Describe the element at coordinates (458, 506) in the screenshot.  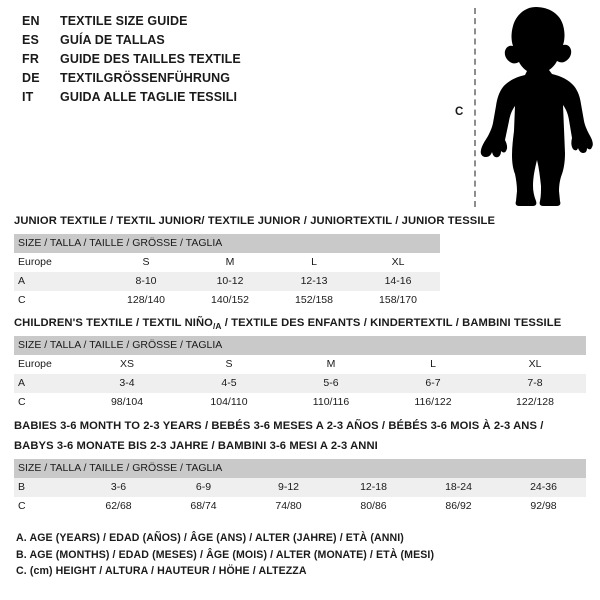
I see `table-cell: 86/92` at that location.